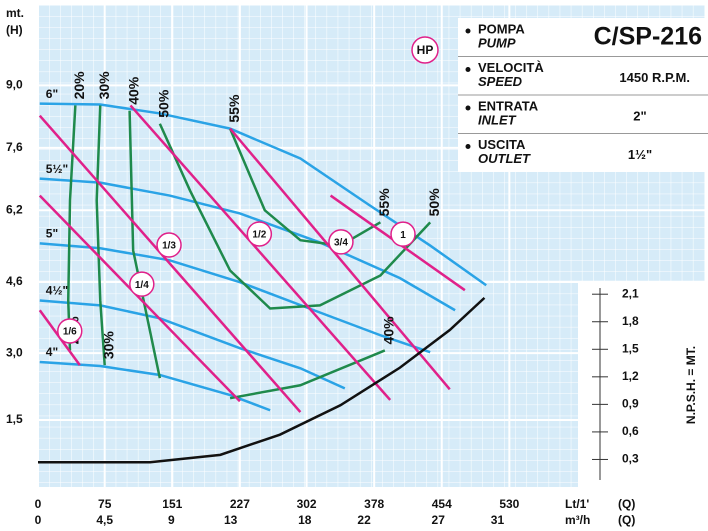 The height and width of the screenshot is (531, 708). Describe the element at coordinates (307, 504) in the screenshot. I see `x-tick-label: 302` at that location.